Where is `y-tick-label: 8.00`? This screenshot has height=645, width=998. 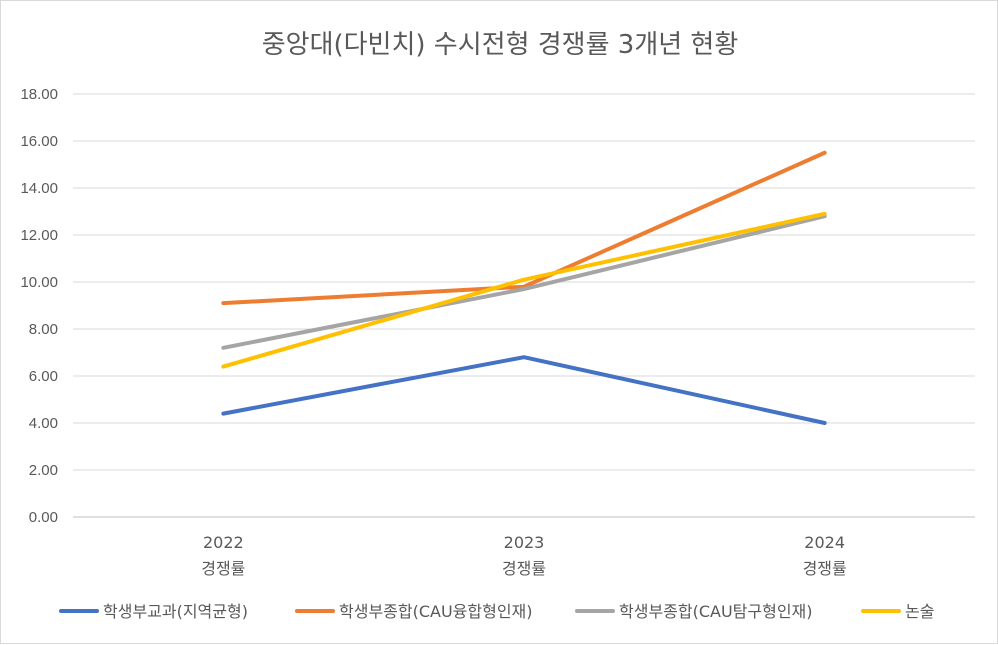
y-tick-label: 8.00 is located at coordinates (43, 329).